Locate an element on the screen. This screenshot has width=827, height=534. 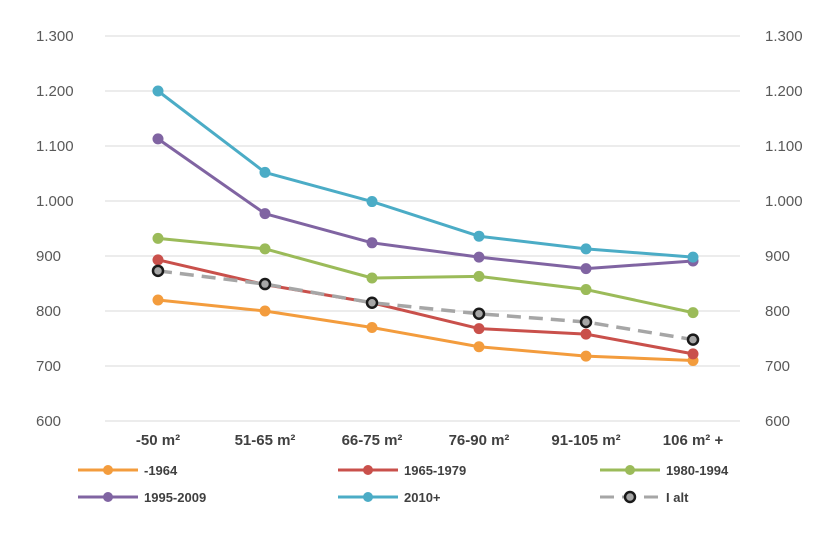
x-tick-5: 106 m² + is located at coordinates (693, 440).